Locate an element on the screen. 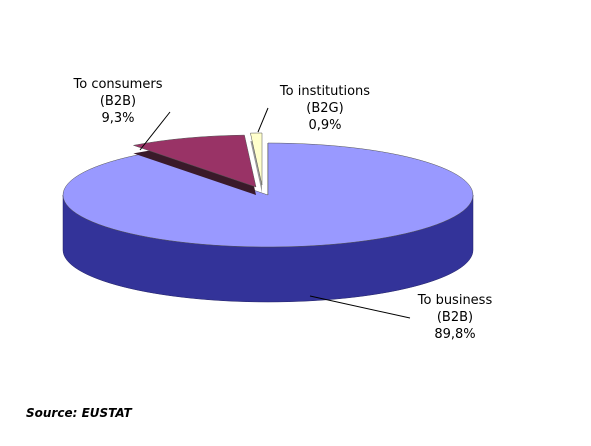 The height and width of the screenshot is (446, 591). slice-label: To institutions (B2G) 0,9% is located at coordinates (325, 108).